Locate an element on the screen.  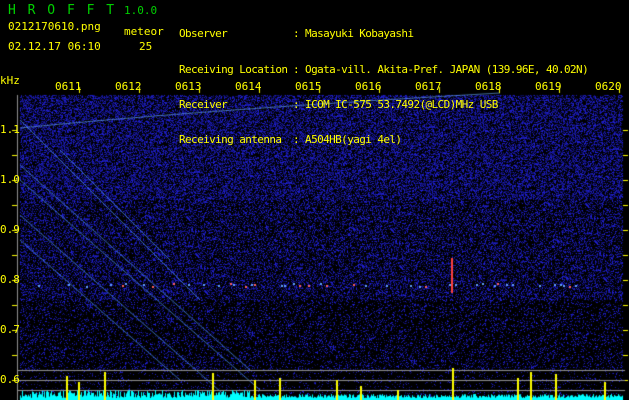
meteor-count: 25 is located at coordinates (146, 46).